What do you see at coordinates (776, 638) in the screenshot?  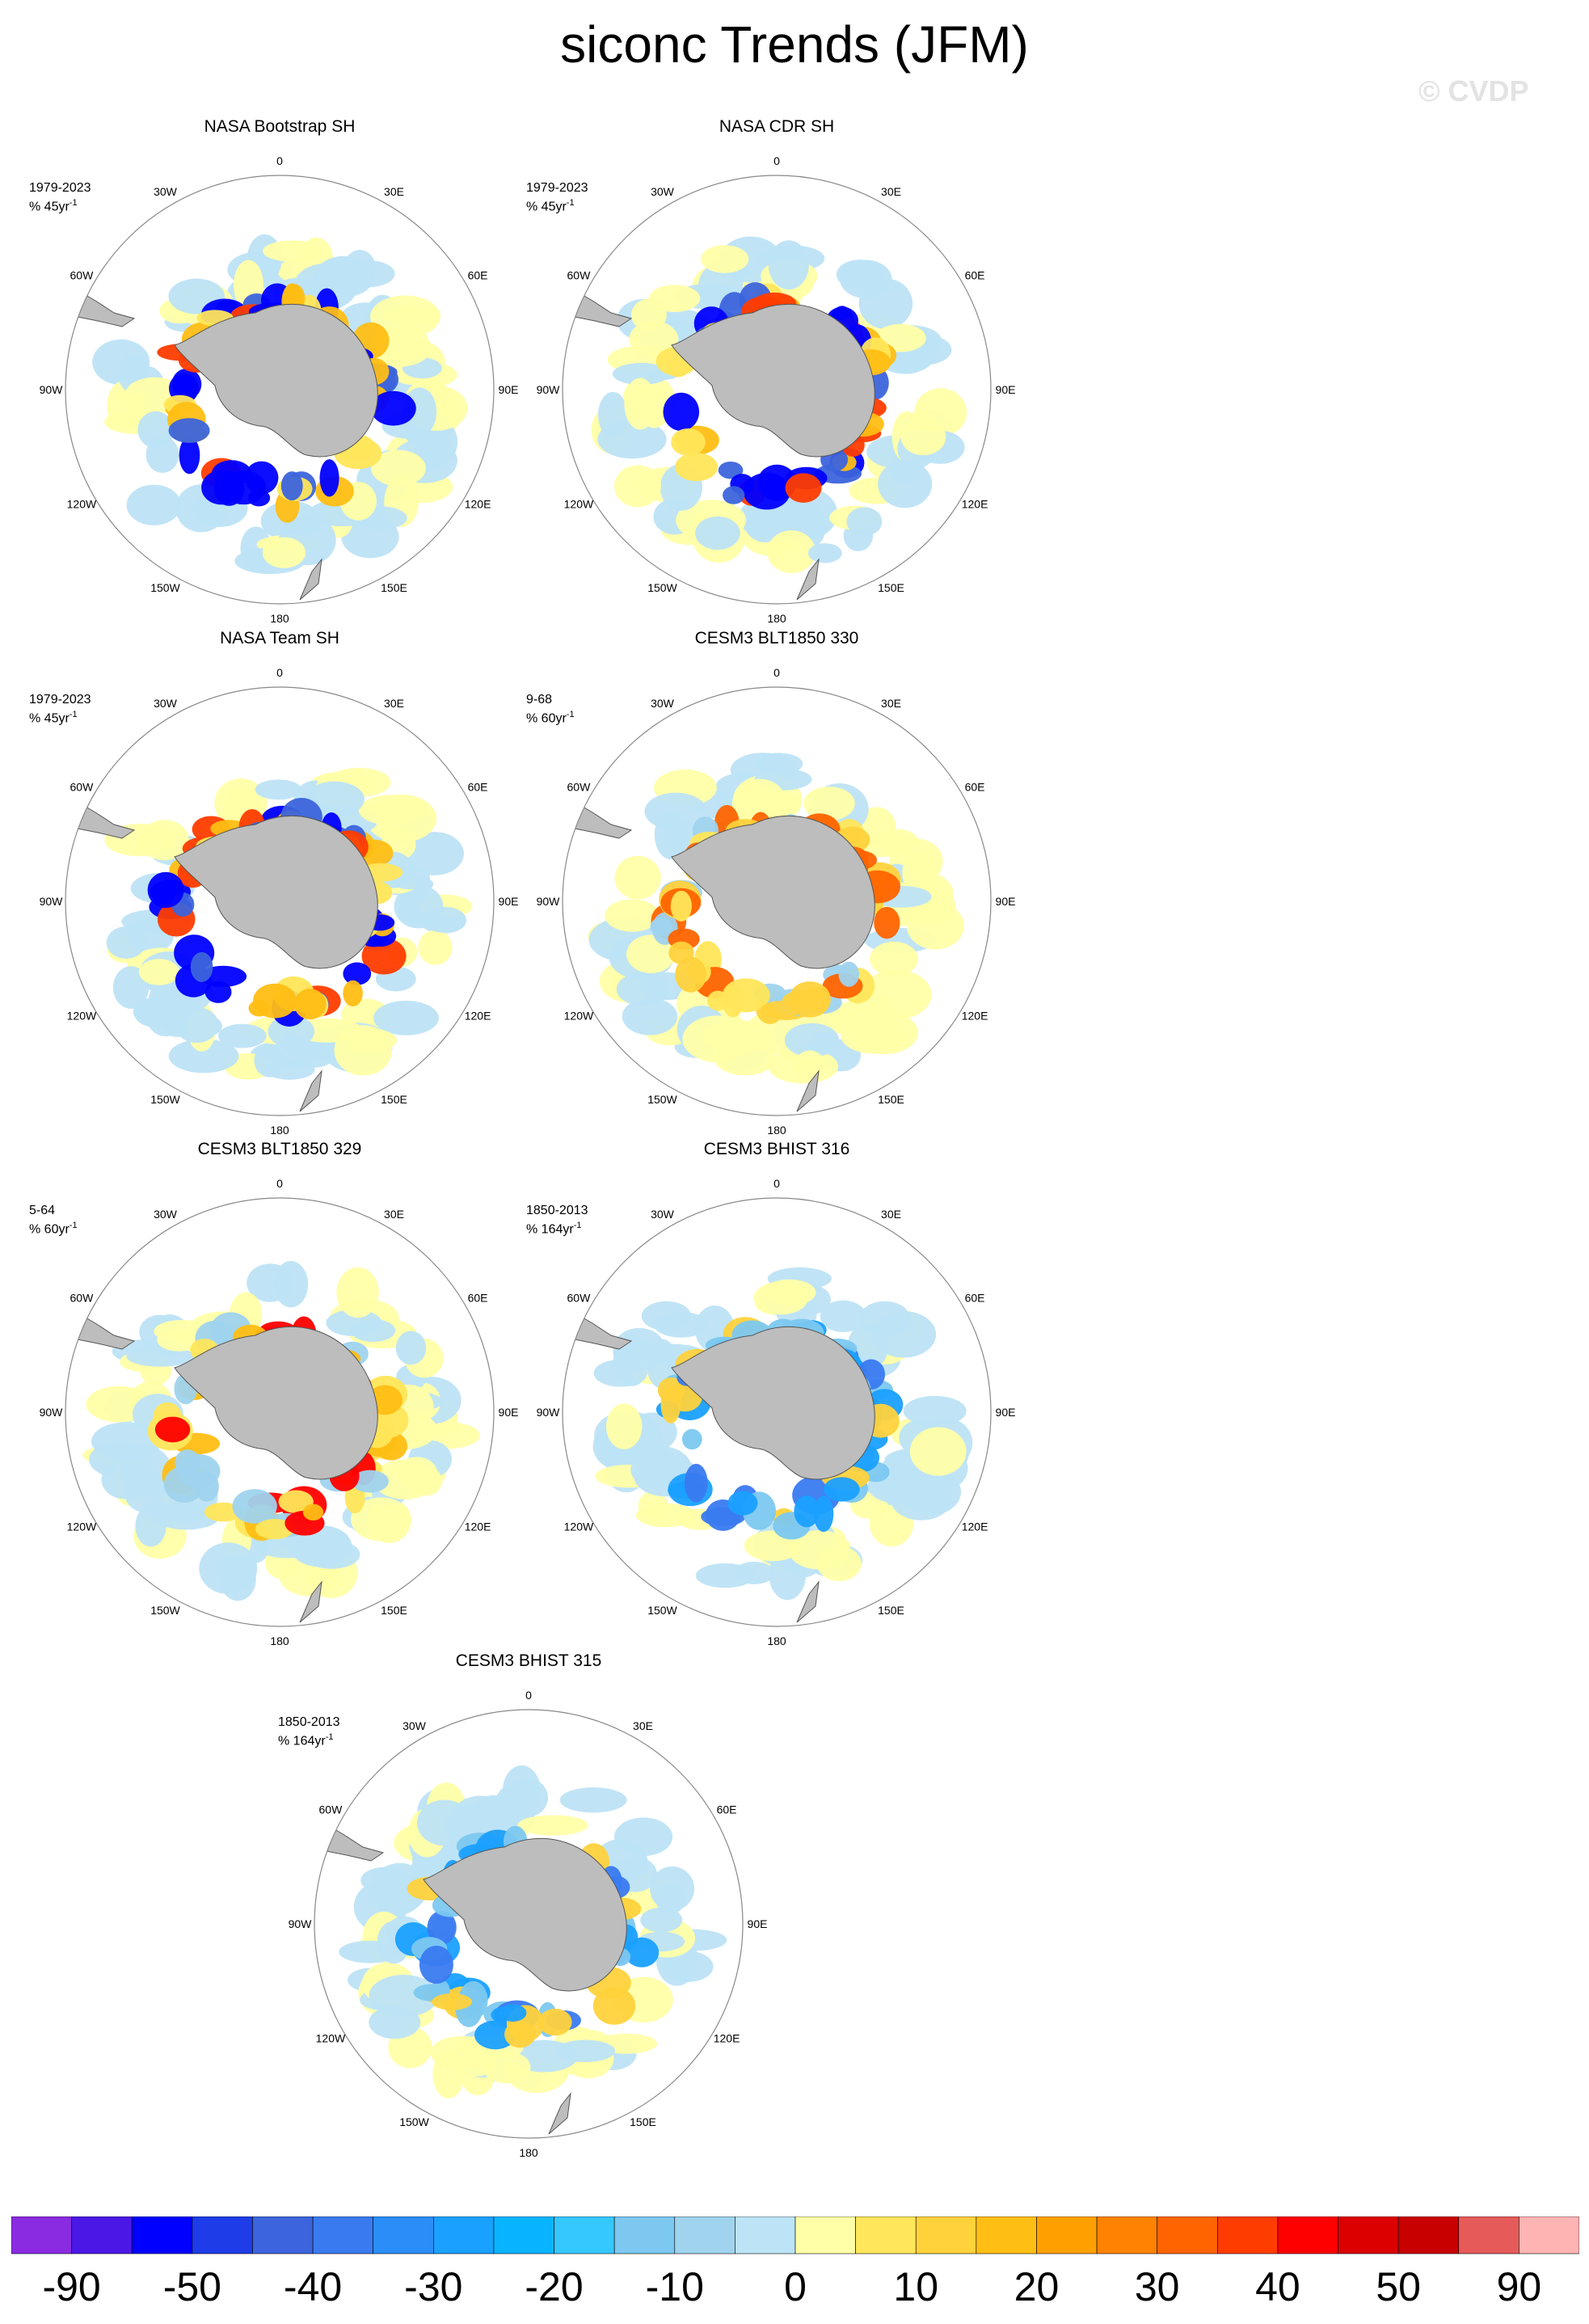 I see `panel-title: CESM3 BLT1850 330` at bounding box center [776, 638].